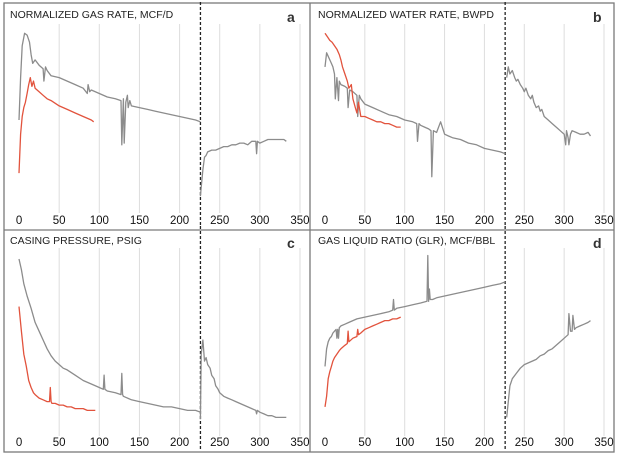 This screenshot has height=456, width=620. What do you see at coordinates (109, 89) in the screenshot?
I see `panel-a-series-gray` at bounding box center [109, 89].